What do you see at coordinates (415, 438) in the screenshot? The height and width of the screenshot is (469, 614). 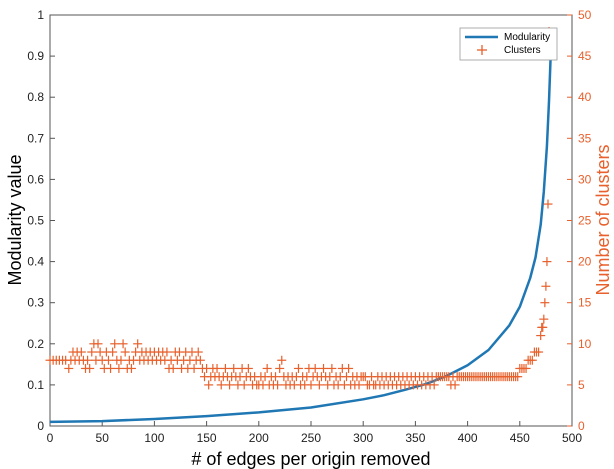 I see `x-tick-label: 350` at bounding box center [415, 438].